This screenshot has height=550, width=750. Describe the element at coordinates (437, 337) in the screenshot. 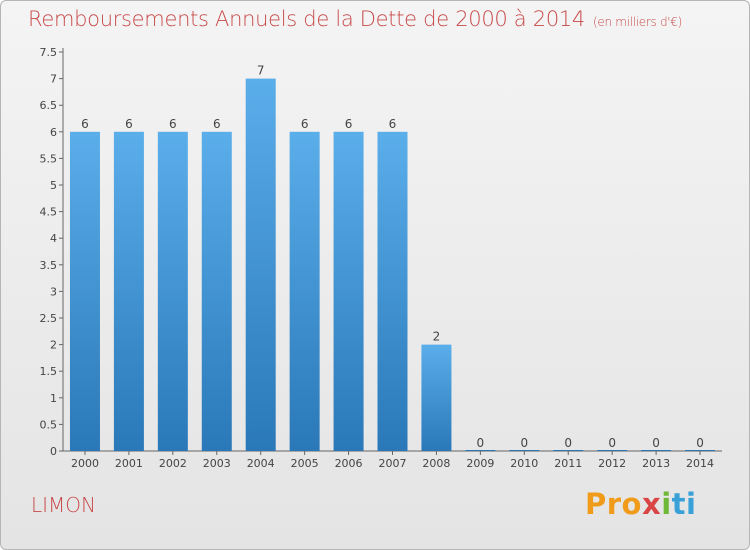

I see `data-label: 2` at that location.